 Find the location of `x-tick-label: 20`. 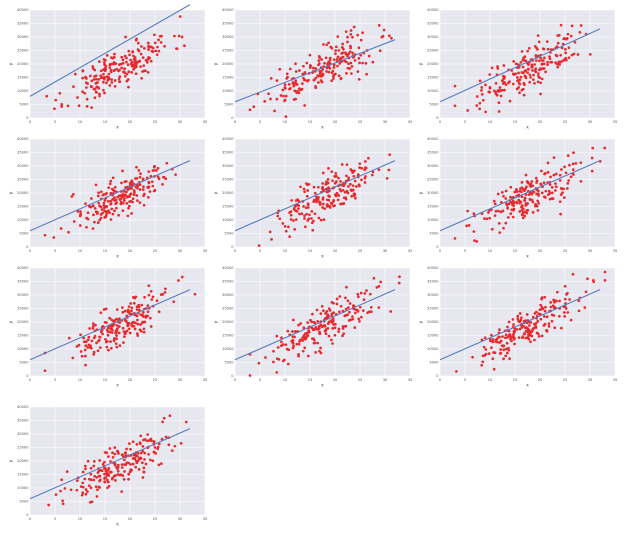

x-tick-label: 20 is located at coordinates (335, 380).